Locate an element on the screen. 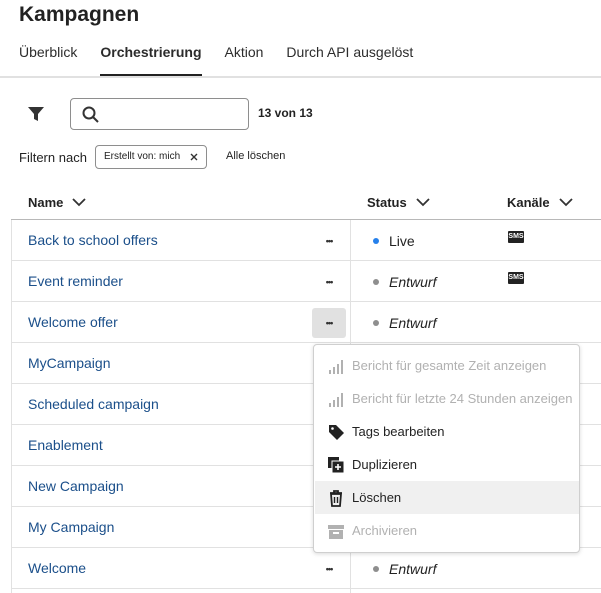 This screenshot has height=593, width=601. menu-item: Bericht für gesamte Zeit anzeigen is located at coordinates (447, 365).